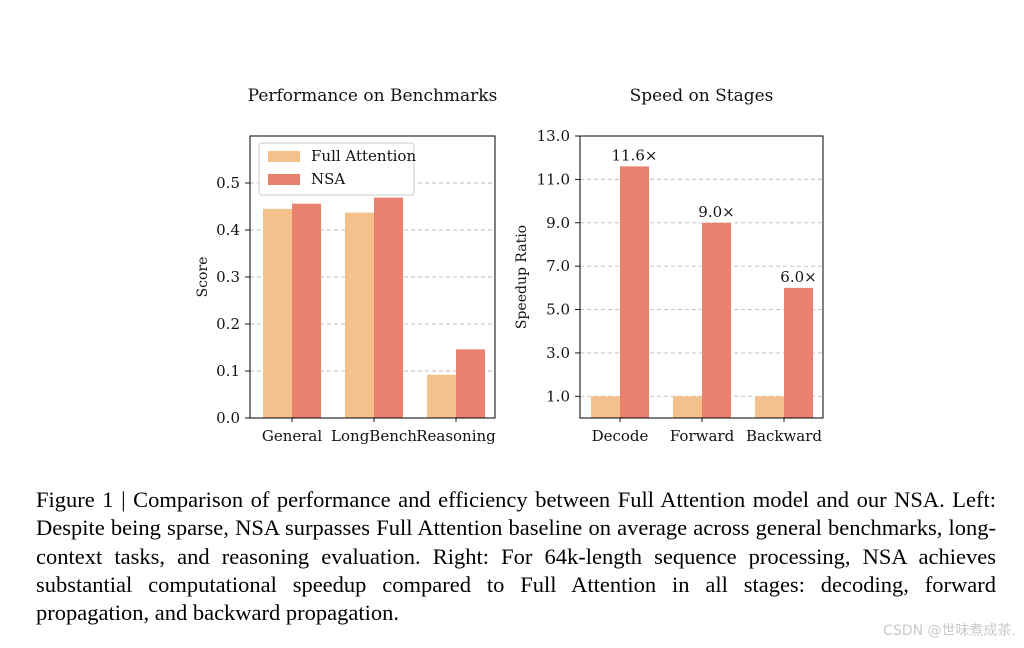  Describe the element at coordinates (553, 136) in the screenshot. I see `y-tick-label: 13.0` at that location.